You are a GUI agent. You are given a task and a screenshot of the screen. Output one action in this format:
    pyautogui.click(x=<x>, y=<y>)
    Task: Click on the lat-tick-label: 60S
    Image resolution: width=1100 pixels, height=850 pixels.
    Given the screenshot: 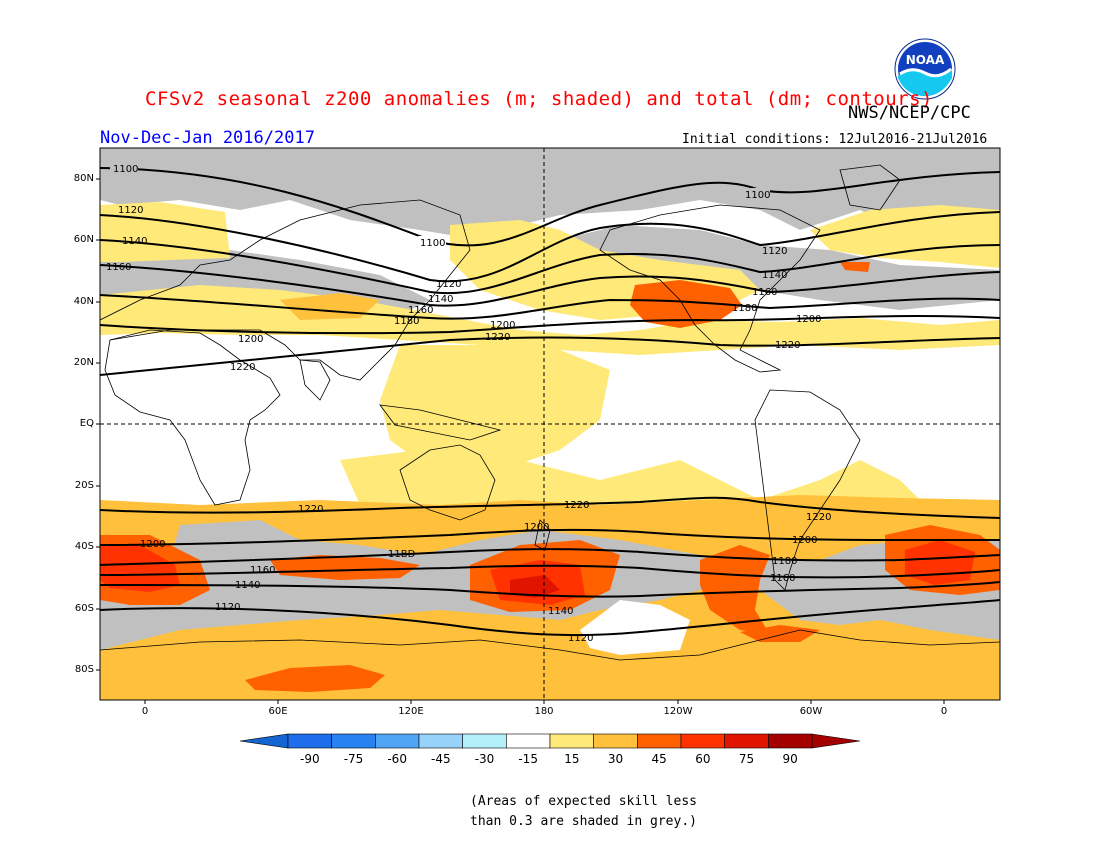 What is the action you would take?
    pyautogui.click(x=84, y=608)
    